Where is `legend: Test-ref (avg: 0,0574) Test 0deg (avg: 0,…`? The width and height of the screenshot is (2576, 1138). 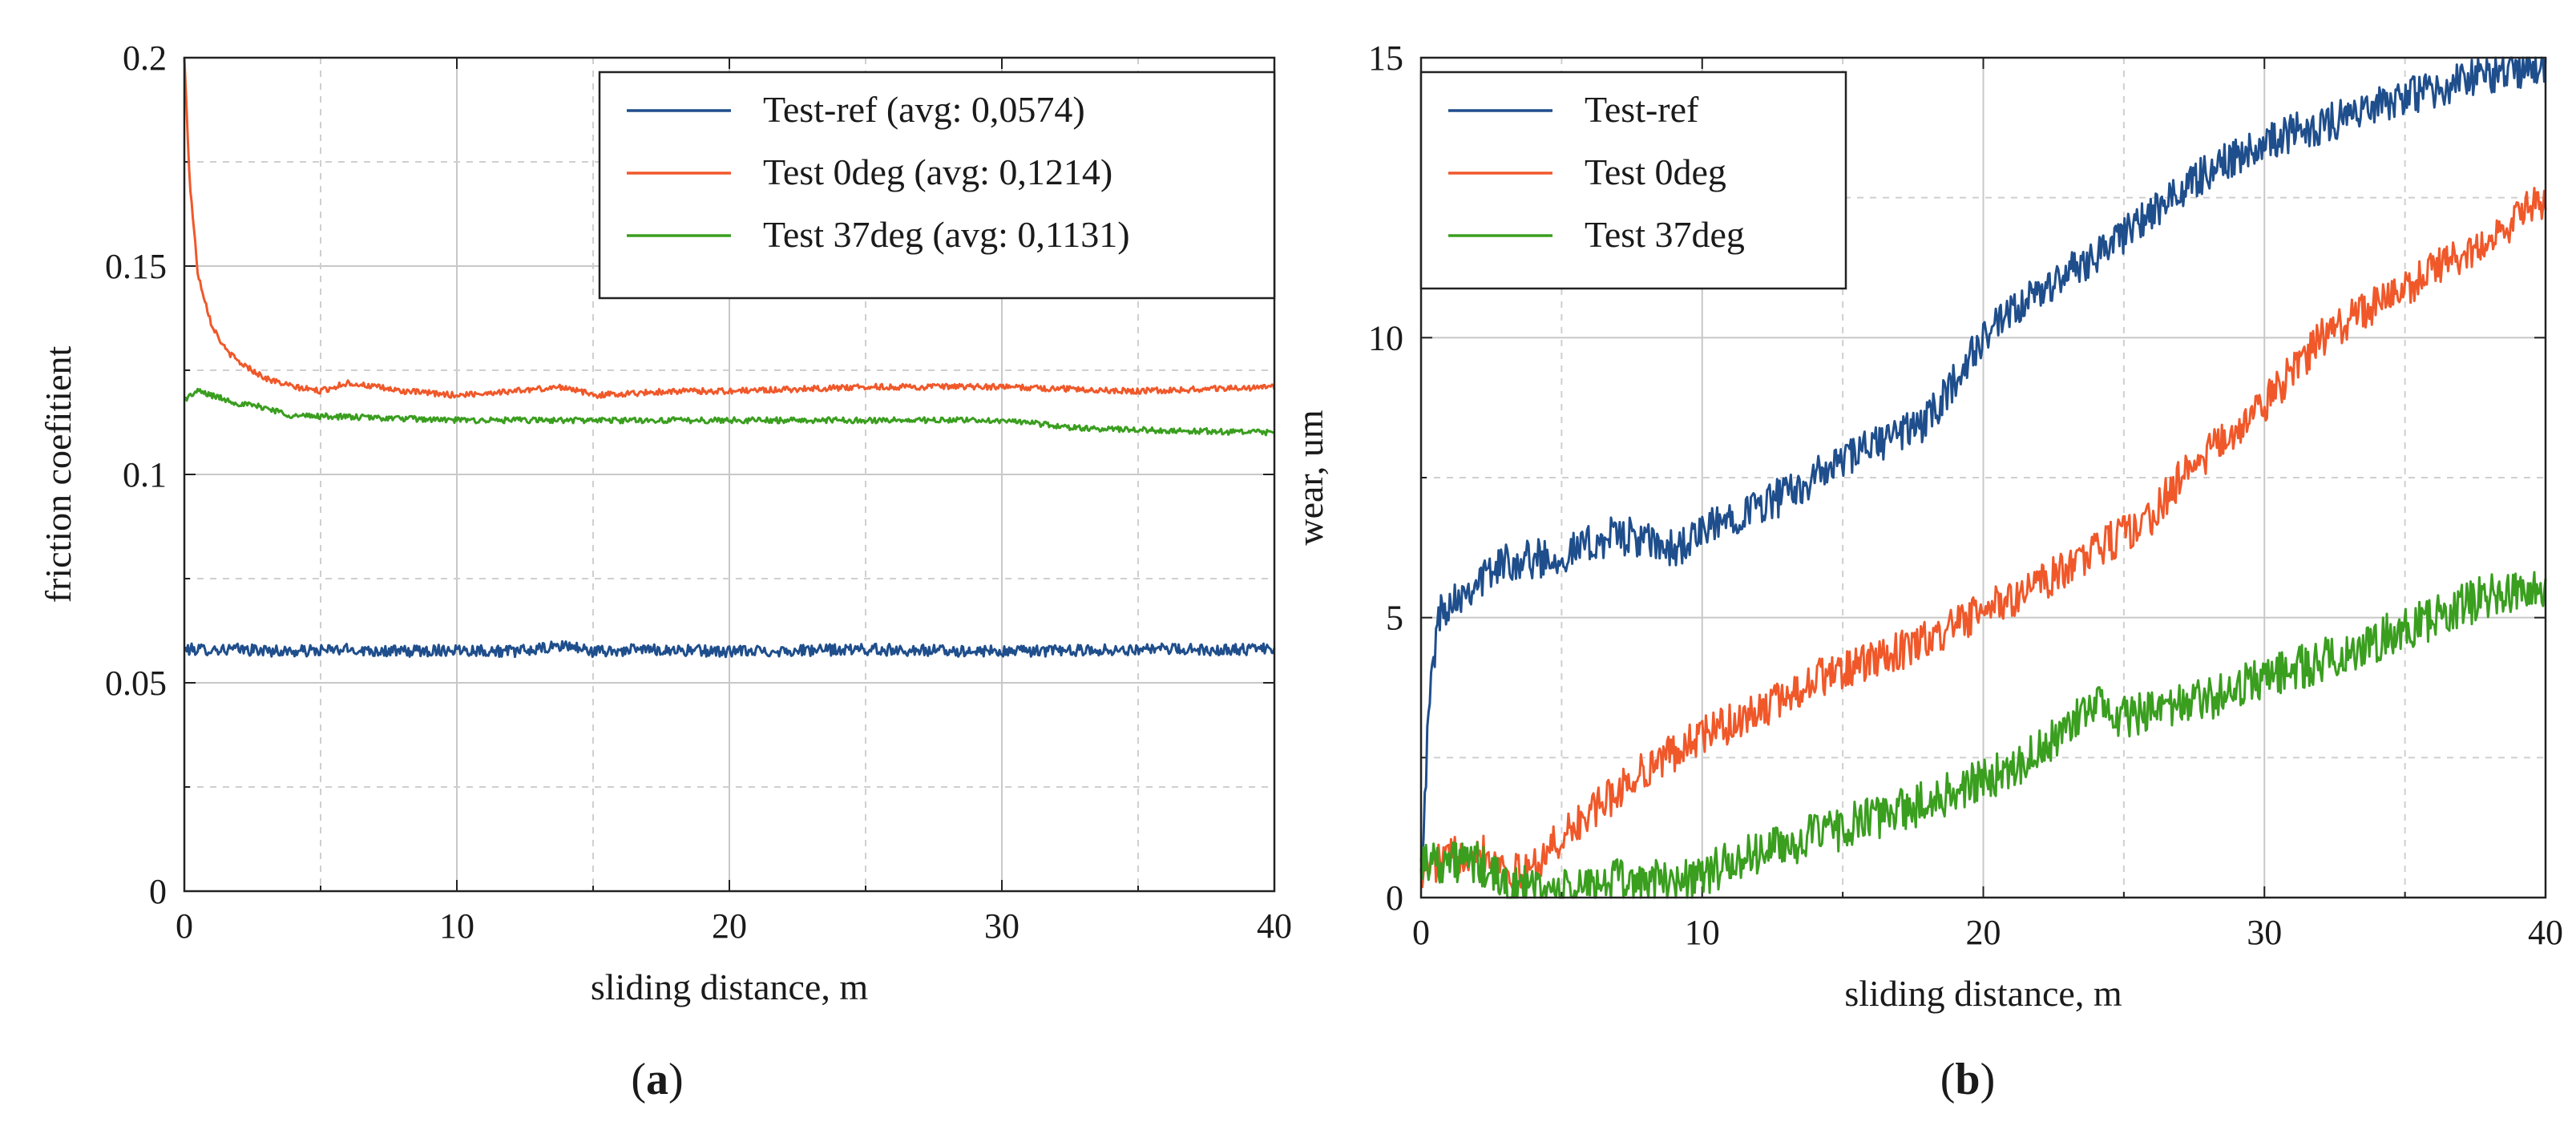
legend: Test-ref (avg: 0,0574) Test 0deg (avg: 0,… is located at coordinates (937, 186).